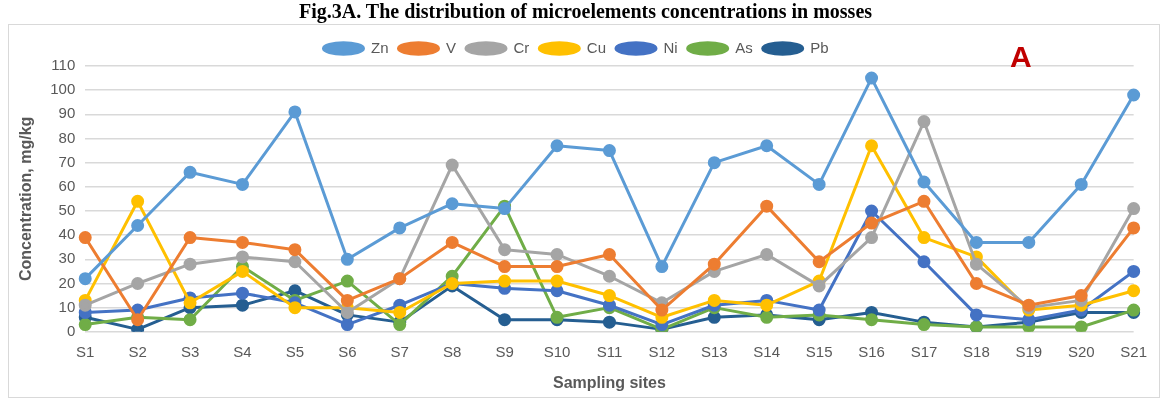  What do you see at coordinates (744, 47) in the screenshot?
I see `legend-label: As` at bounding box center [744, 47].